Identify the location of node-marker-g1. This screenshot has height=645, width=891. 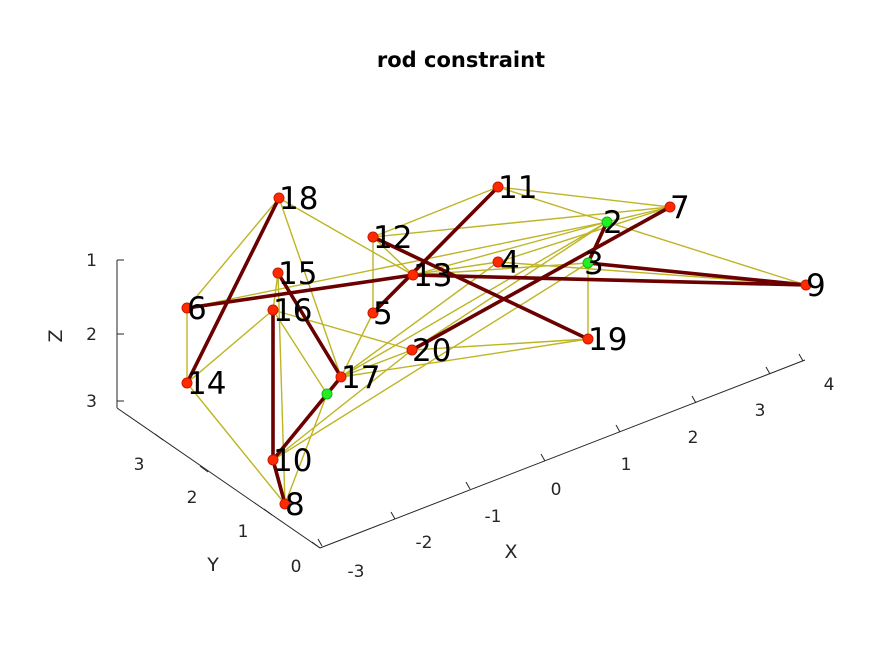
(327, 394).